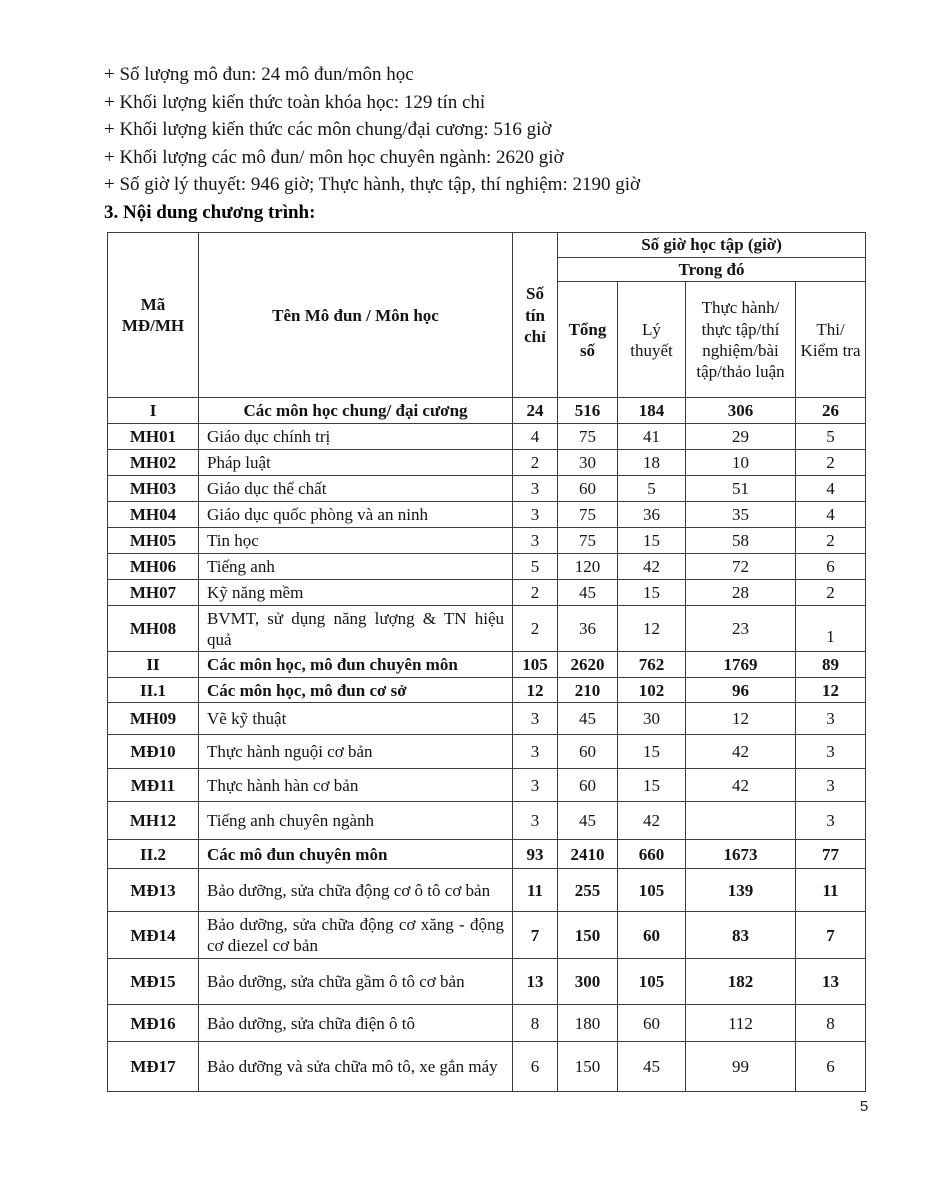 Image resolution: width=927 pixels, height=1200 pixels. I want to click on row-code: MH12, so click(153, 821).